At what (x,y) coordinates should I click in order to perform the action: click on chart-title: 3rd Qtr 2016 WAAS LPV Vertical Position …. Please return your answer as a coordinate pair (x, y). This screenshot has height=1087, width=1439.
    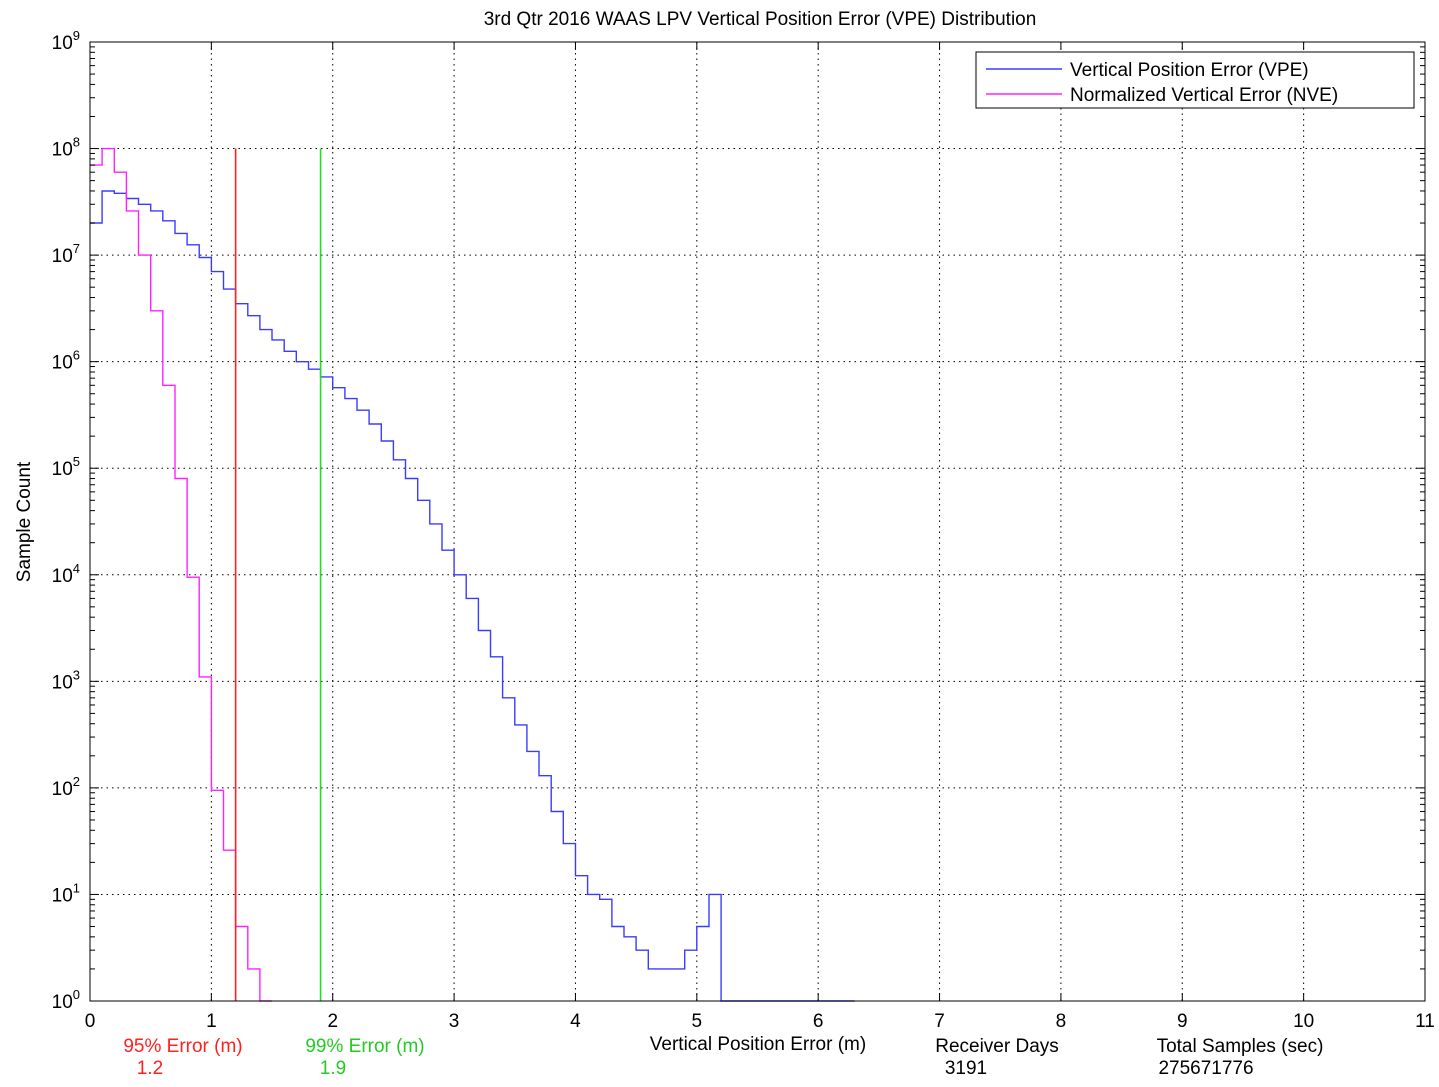
    Looking at the image, I should click on (760, 19).